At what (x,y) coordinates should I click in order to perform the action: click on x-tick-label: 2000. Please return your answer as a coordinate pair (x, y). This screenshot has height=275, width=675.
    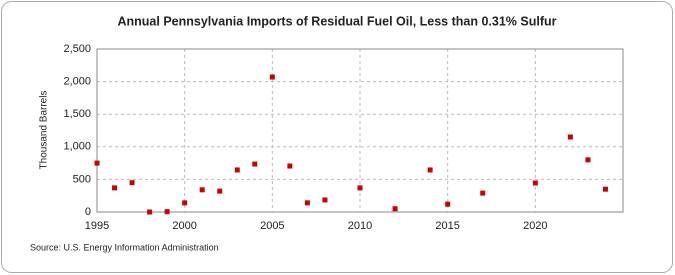
    Looking at the image, I should click on (184, 226).